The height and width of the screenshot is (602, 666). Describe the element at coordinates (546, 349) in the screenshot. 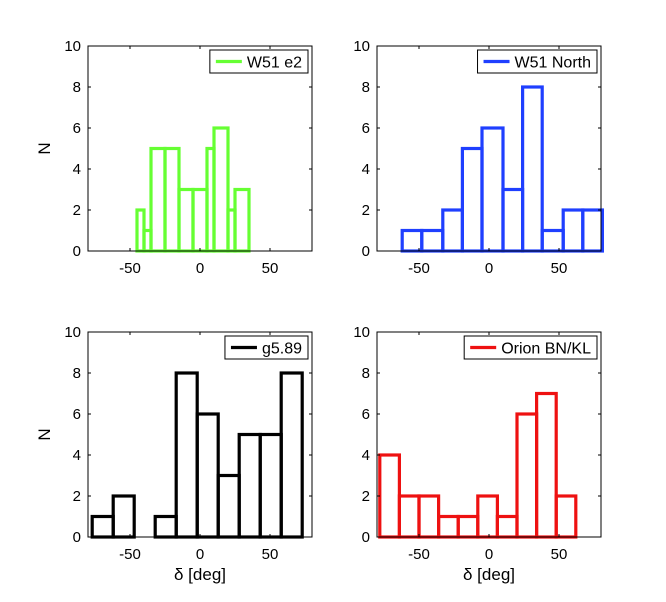

I see `legend-label: Orion BN/KL` at that location.